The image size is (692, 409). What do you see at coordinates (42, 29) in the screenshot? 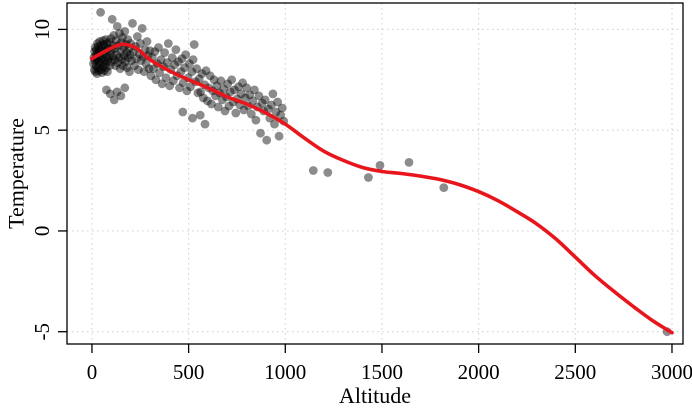
I see `y-tick-label: 10` at bounding box center [42, 29].